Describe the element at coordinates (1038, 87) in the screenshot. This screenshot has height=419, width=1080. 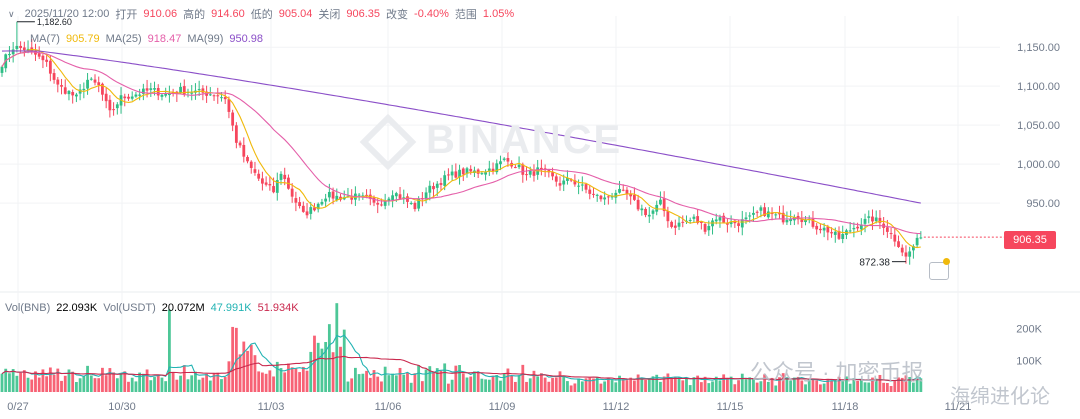
I see `price-tick-label: 1,100.00` at that location.